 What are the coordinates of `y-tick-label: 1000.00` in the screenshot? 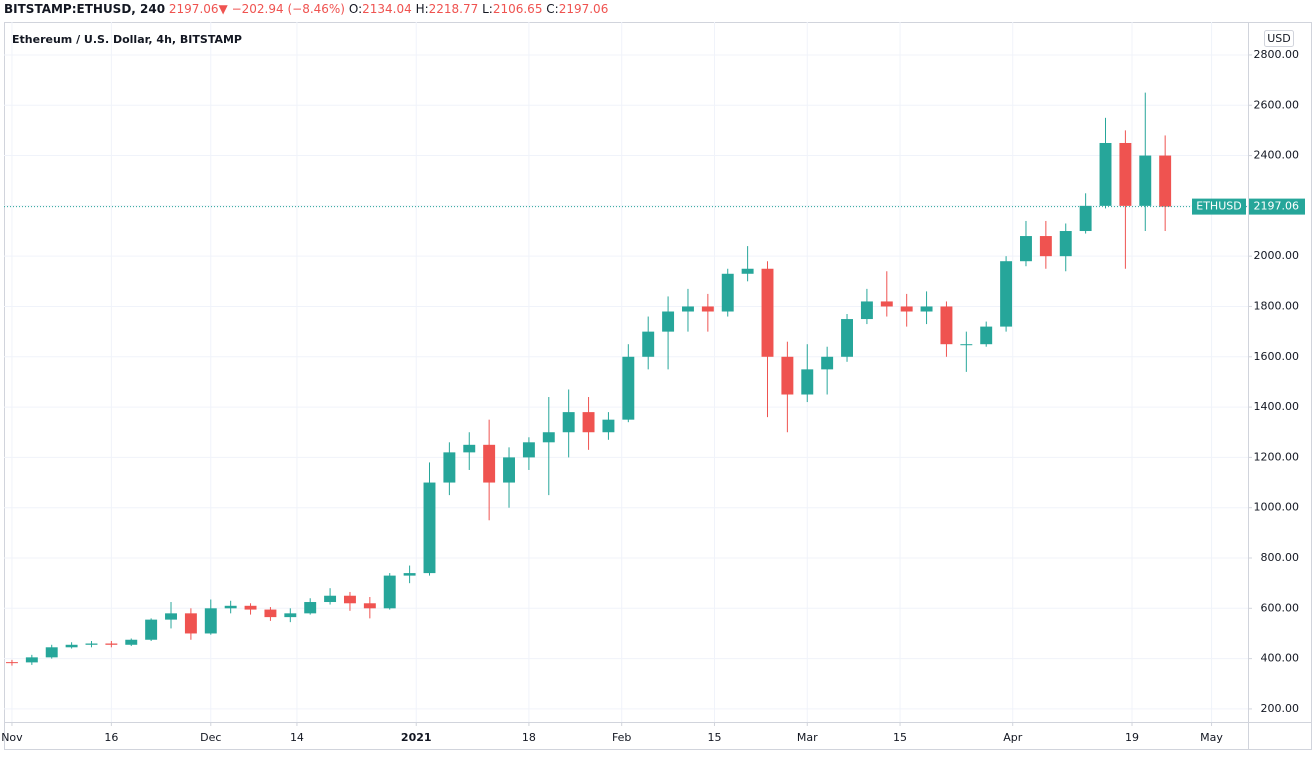 It's located at (1277, 507).